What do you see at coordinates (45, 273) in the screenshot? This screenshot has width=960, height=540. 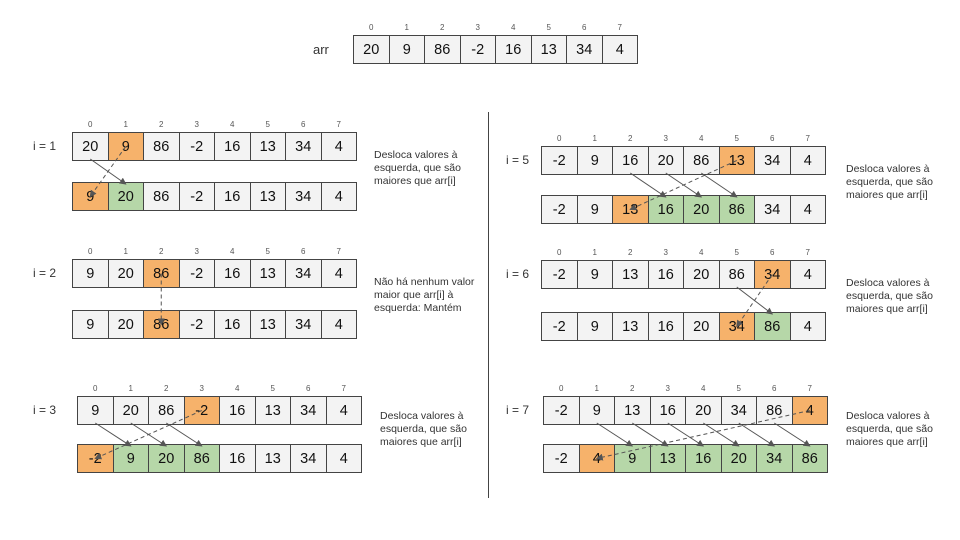 I see `step-label: i = 2` at bounding box center [45, 273].